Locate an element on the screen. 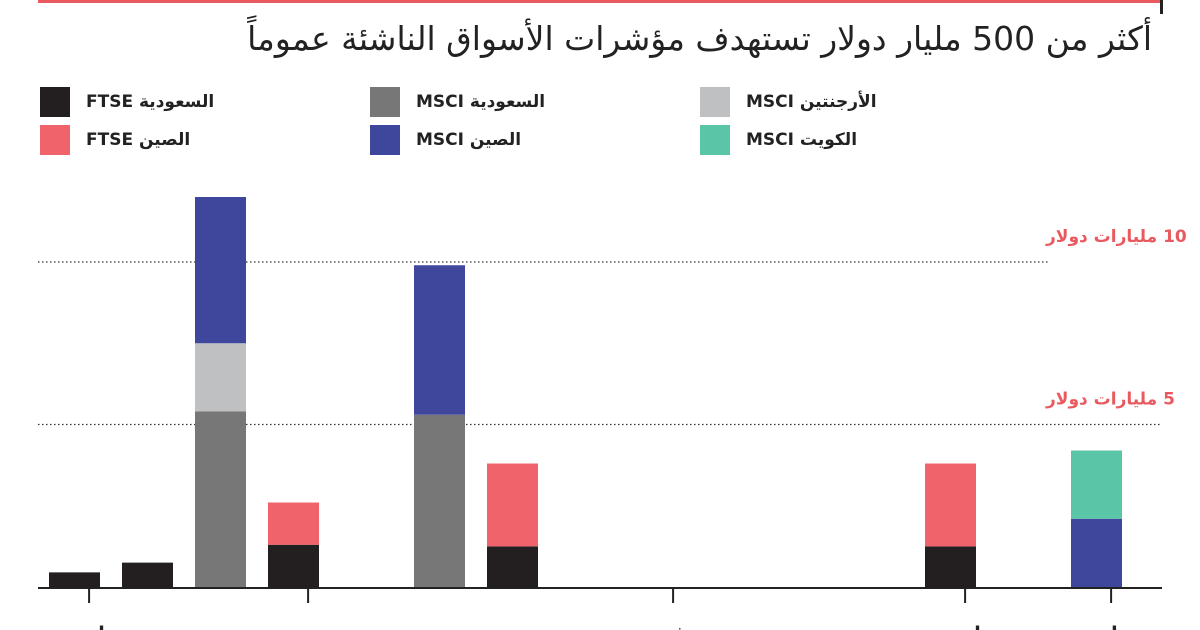 Image resolution: width=1200 pixels, height=630 pixels. legend-item-ftse-china: الصين FTSE is located at coordinates (190, 140).